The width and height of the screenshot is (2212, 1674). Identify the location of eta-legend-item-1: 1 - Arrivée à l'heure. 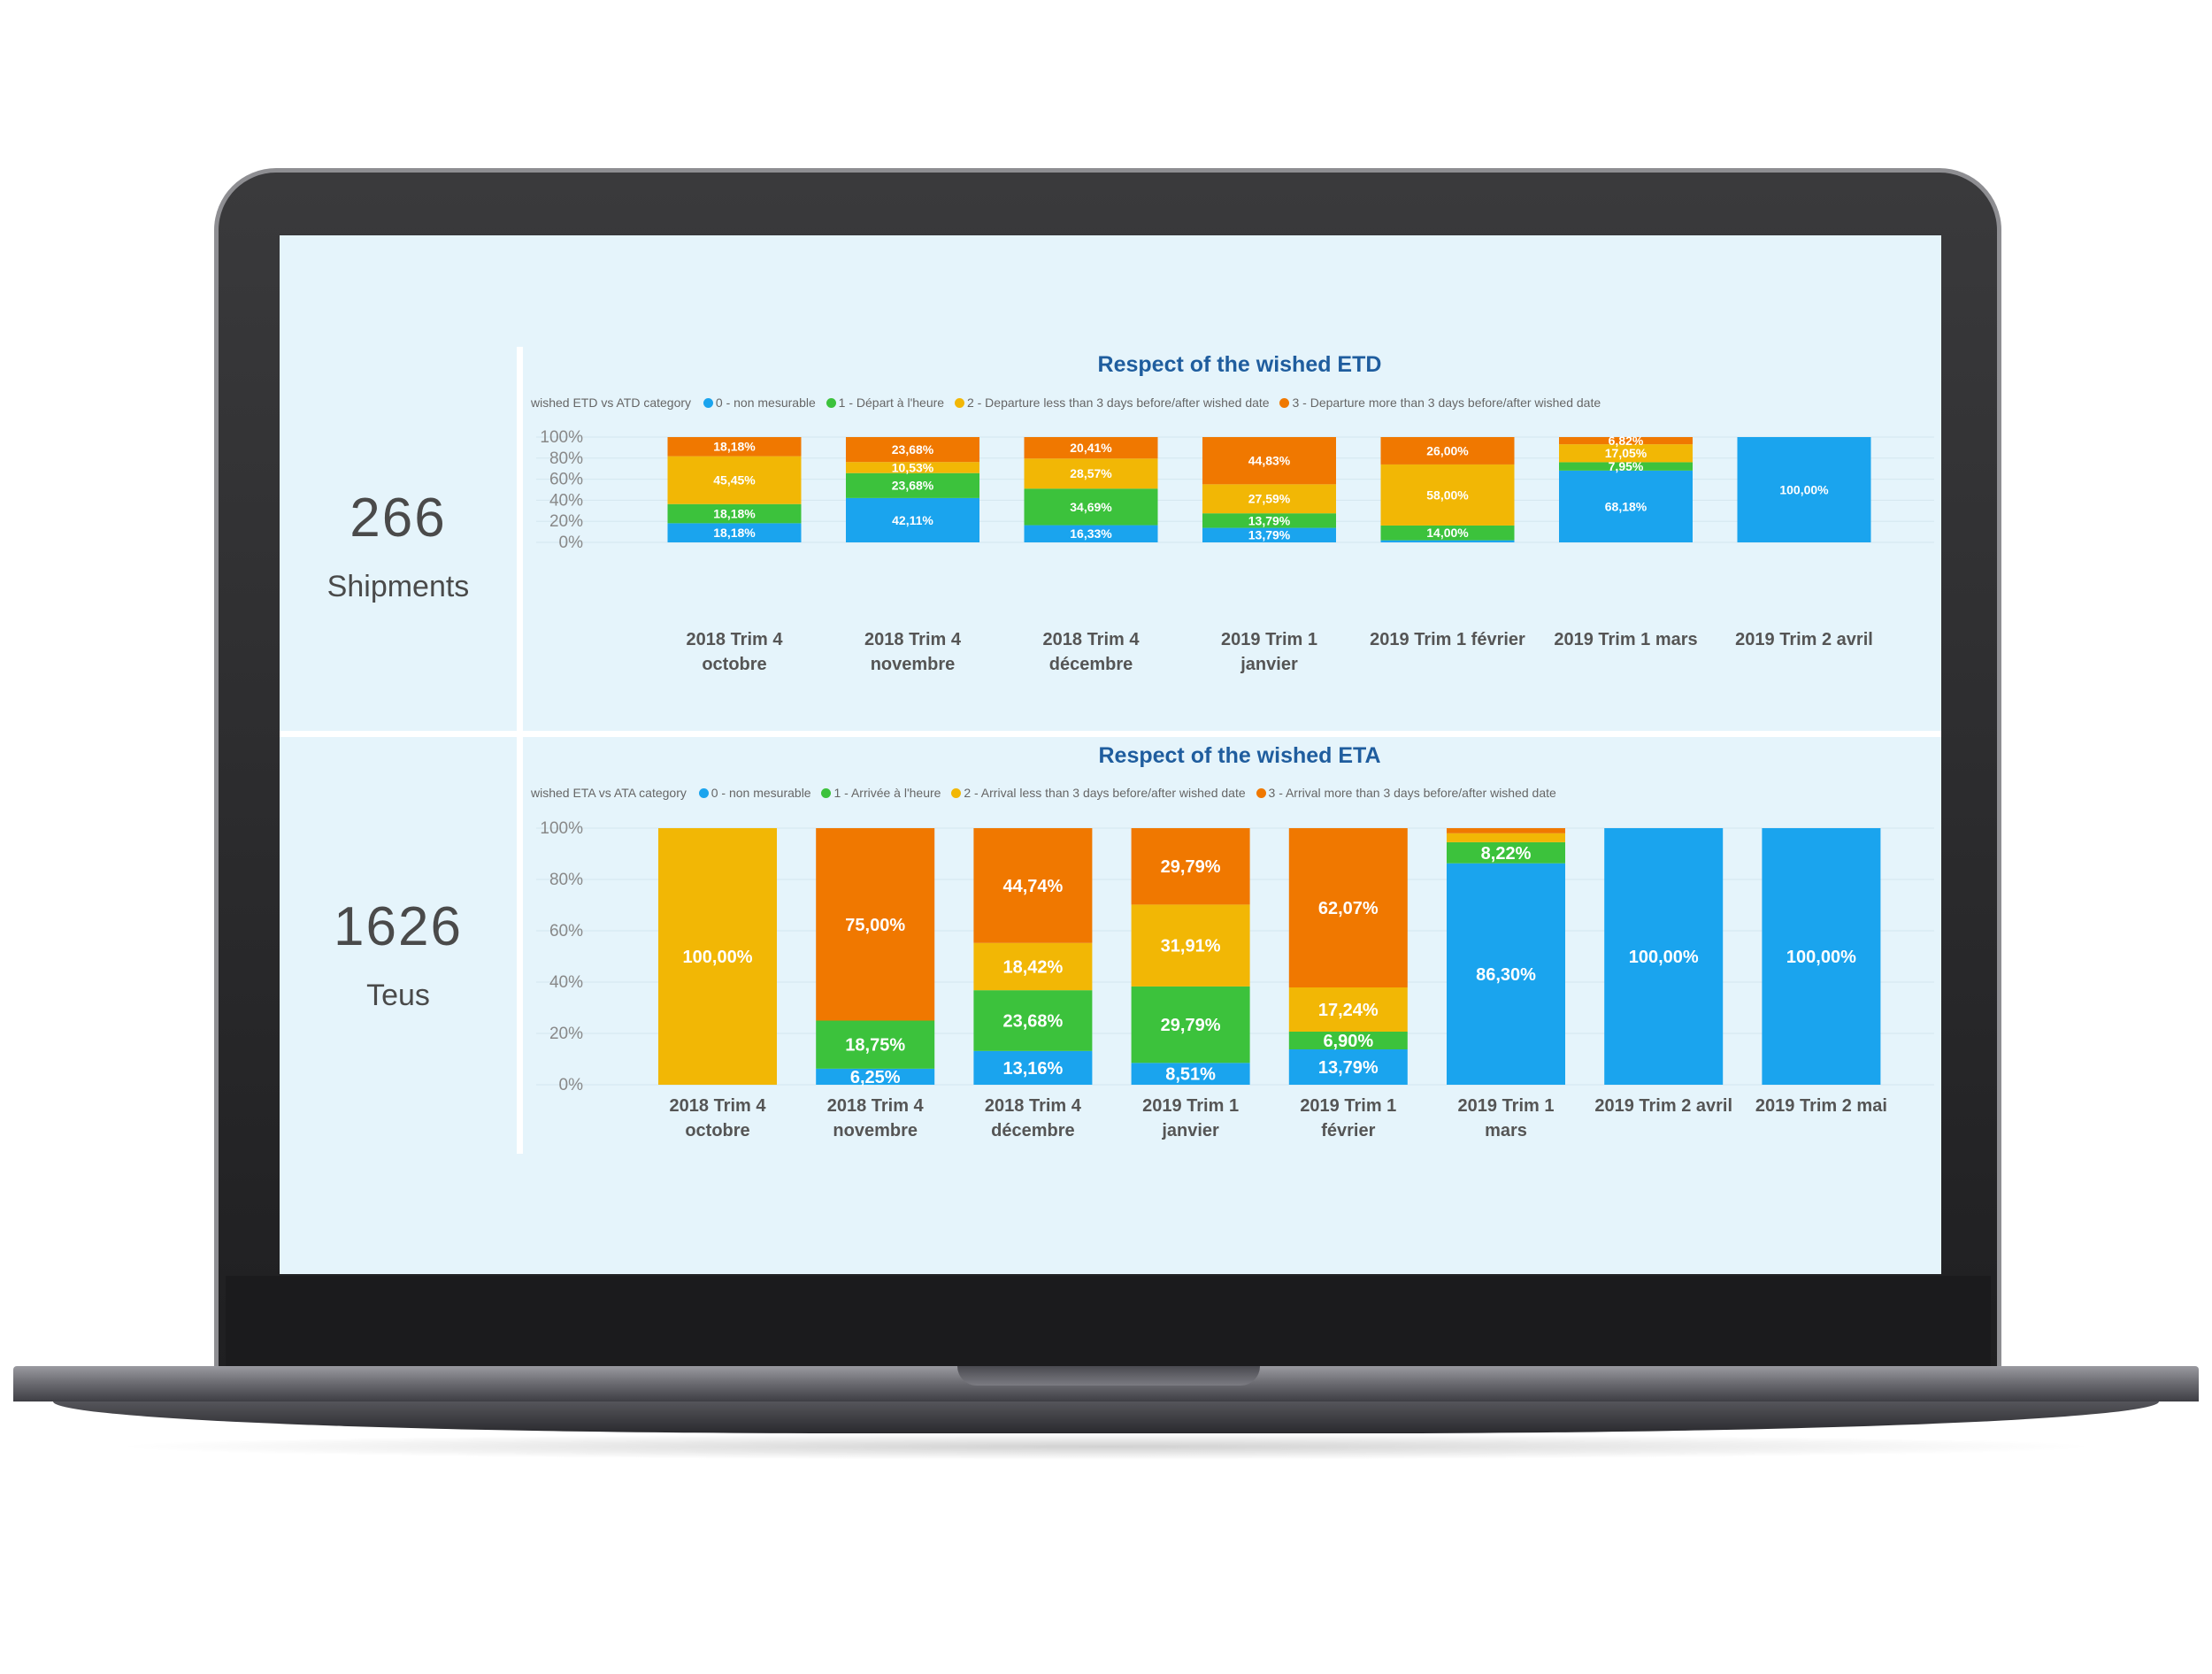
(881, 793).